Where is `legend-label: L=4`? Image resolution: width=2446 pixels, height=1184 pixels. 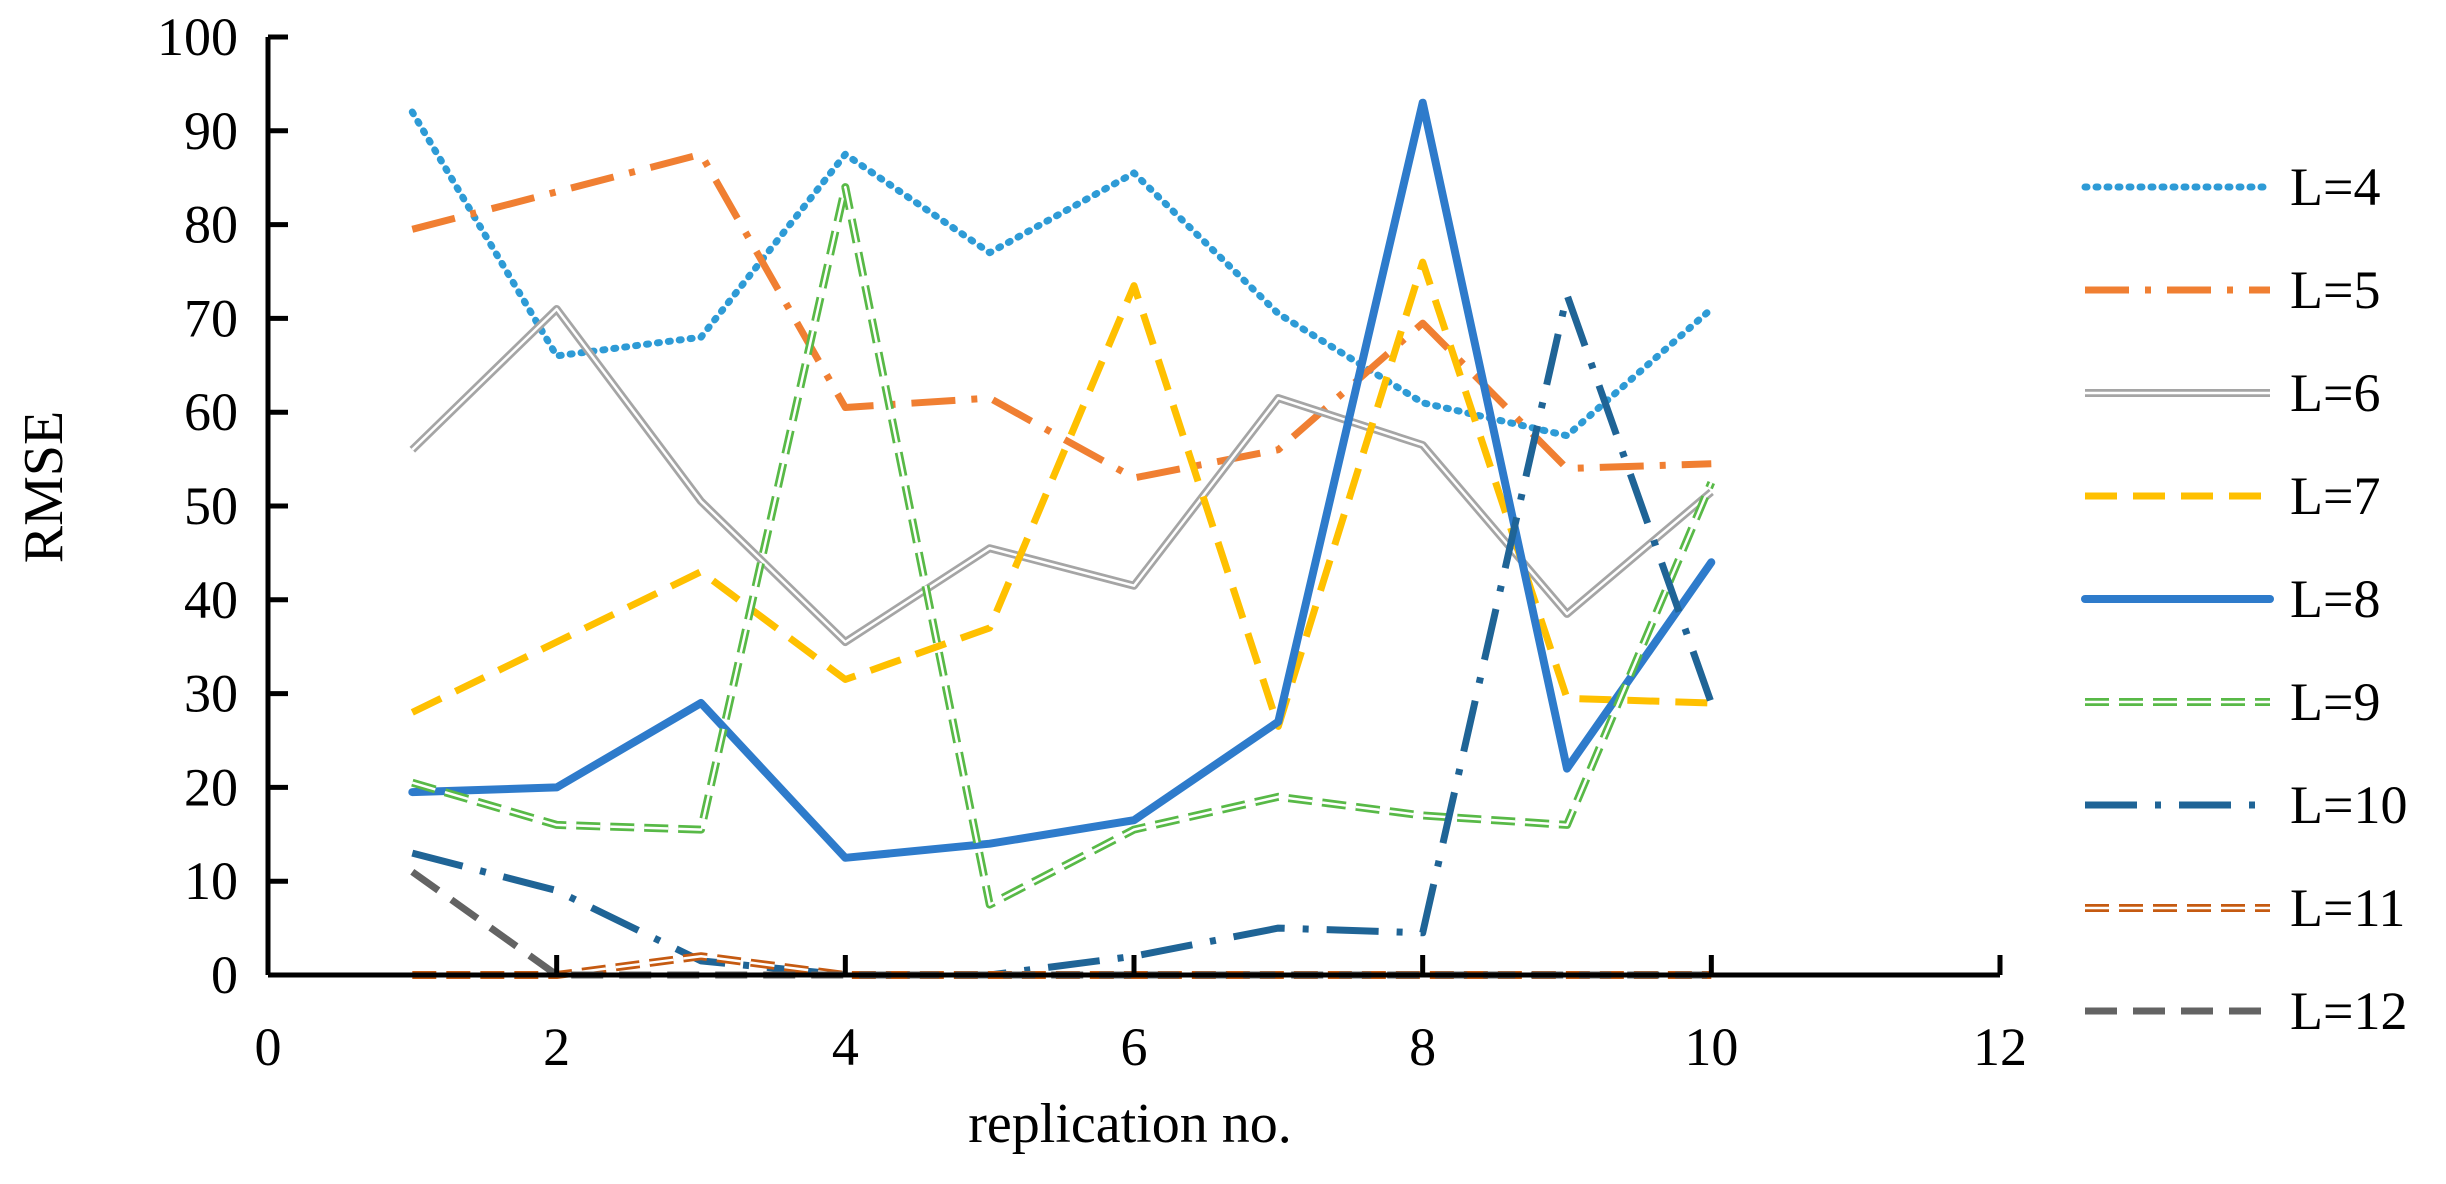 legend-label: L=4 is located at coordinates (2335, 187).